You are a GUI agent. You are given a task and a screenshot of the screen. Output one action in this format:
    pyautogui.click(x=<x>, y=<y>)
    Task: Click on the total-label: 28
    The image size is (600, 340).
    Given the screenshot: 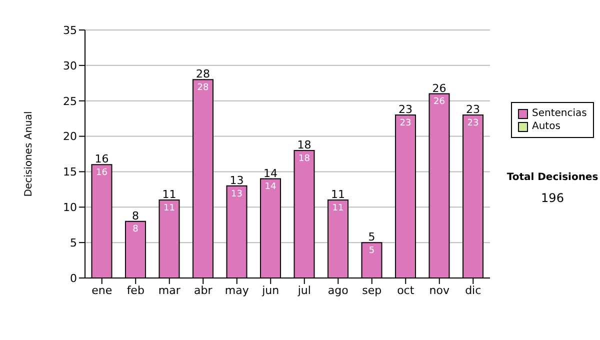 What is the action you would take?
    pyautogui.click(x=203, y=74)
    